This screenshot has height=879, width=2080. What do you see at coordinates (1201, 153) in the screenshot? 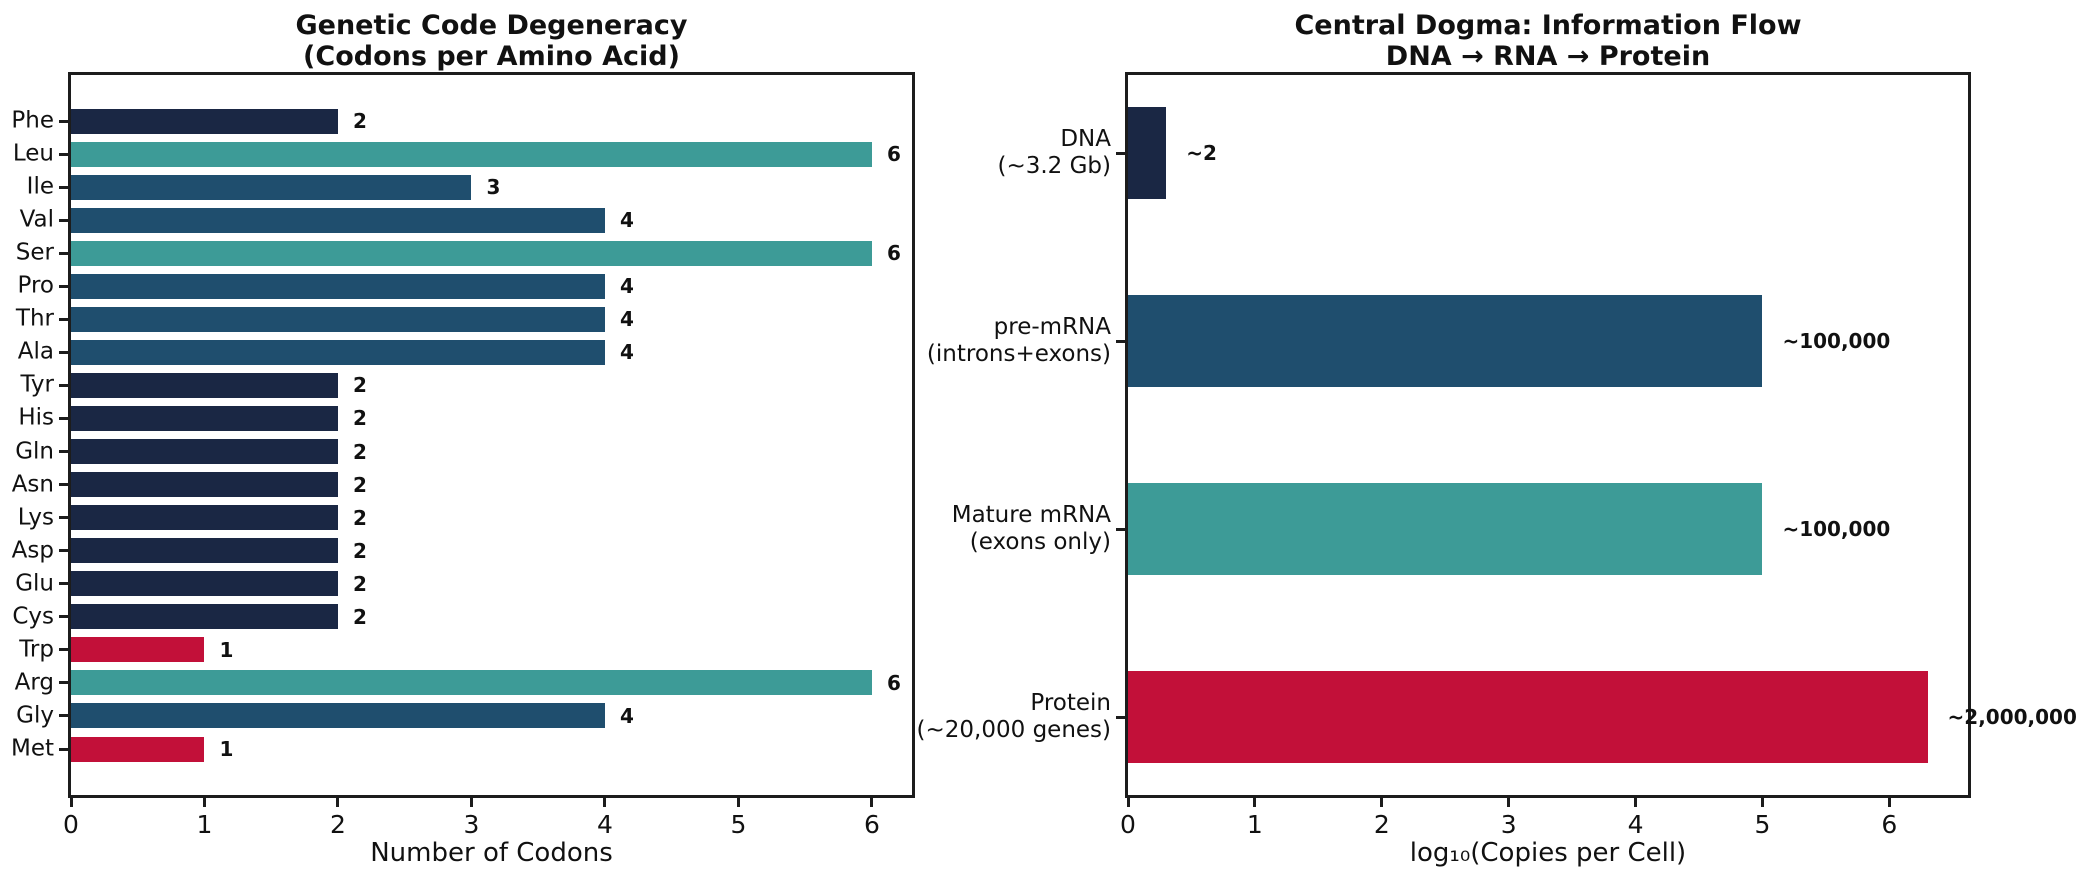
I see `bar-value-label-dna: ~2` at bounding box center [1201, 153].